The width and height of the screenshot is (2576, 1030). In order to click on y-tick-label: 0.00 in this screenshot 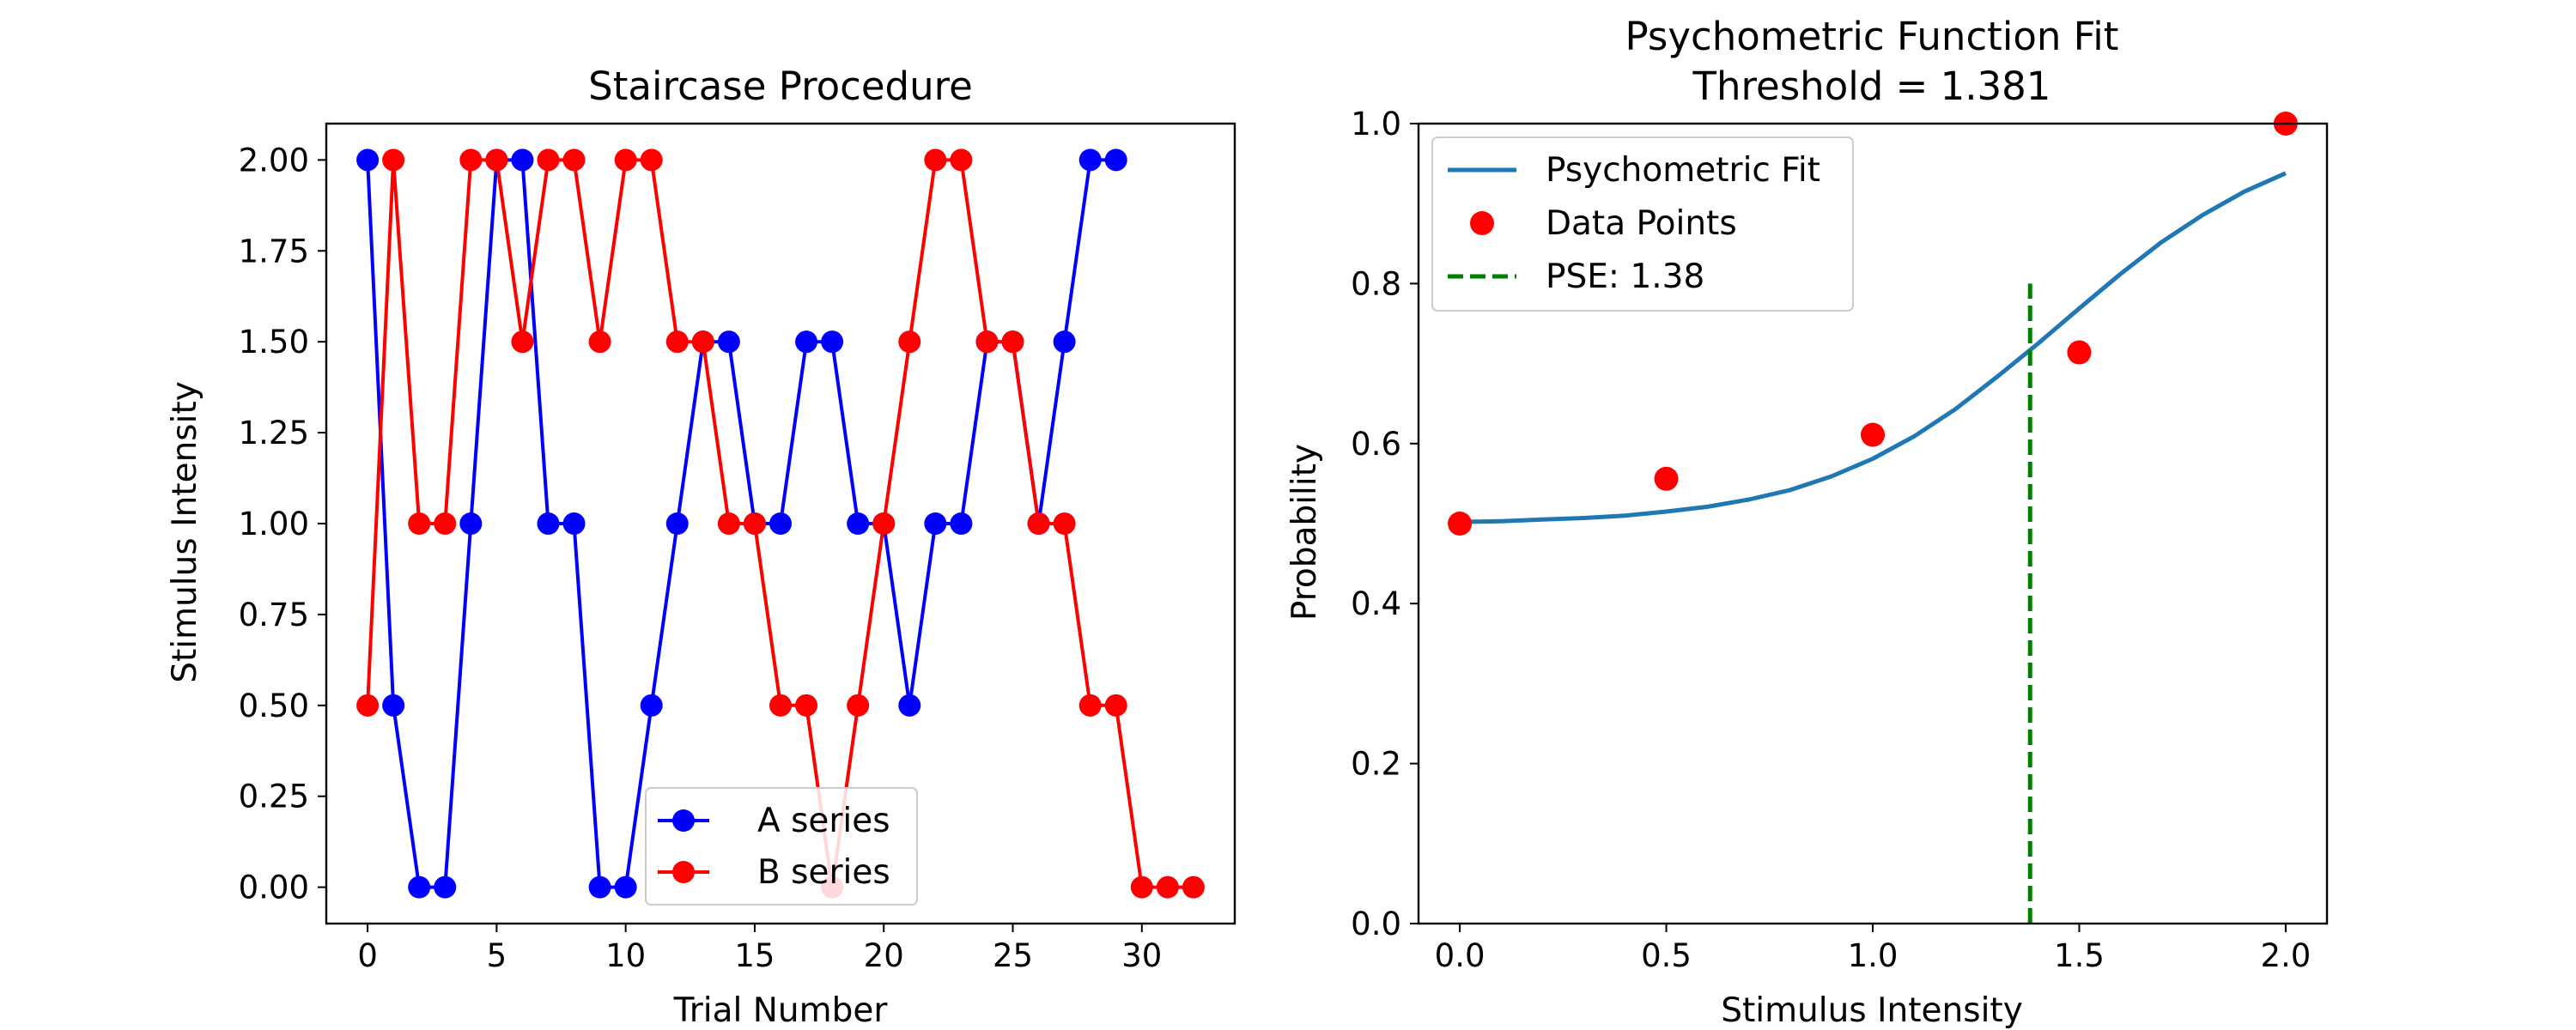, I will do `click(274, 887)`.